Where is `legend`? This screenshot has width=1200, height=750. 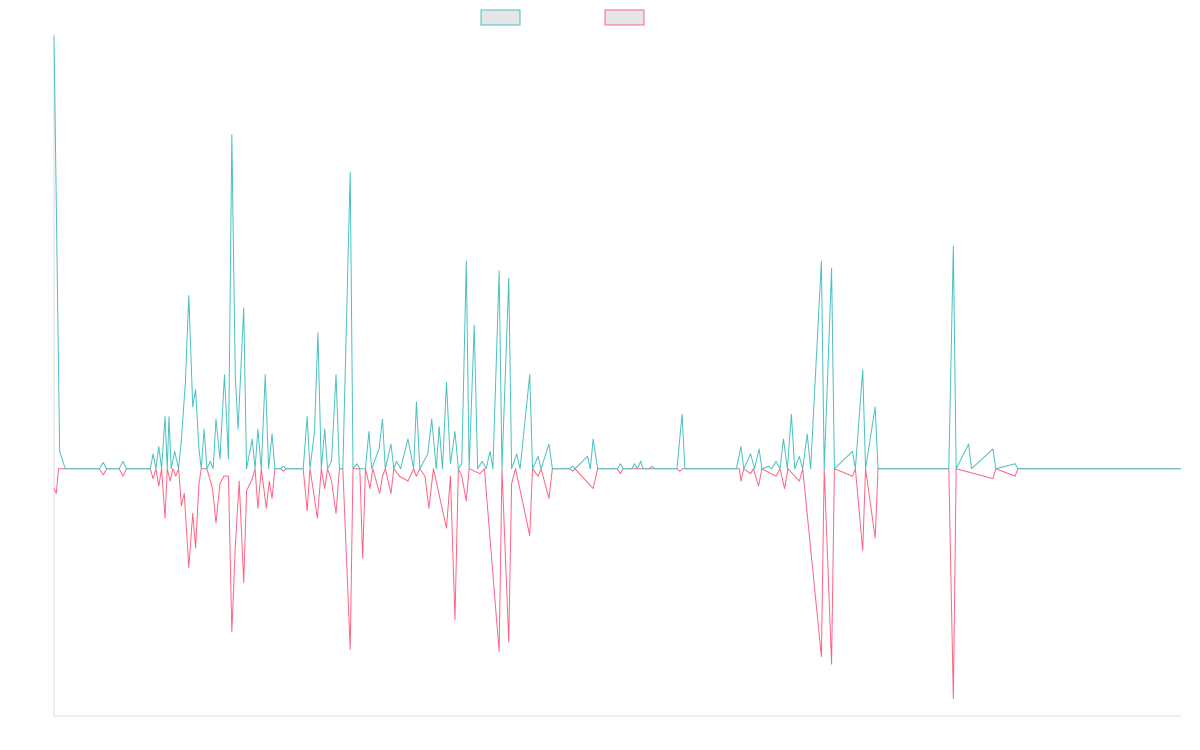 legend is located at coordinates (562, 17).